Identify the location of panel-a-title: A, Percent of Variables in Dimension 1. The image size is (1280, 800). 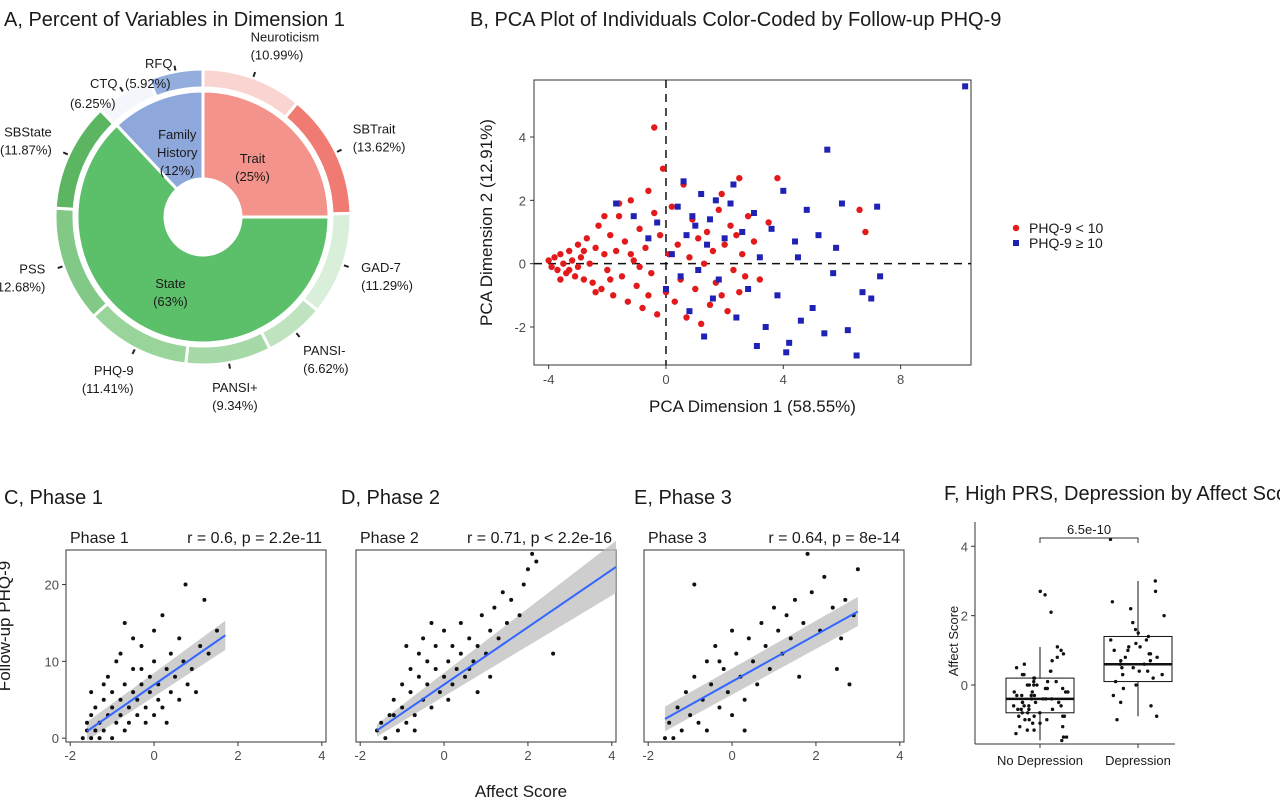
(174, 20).